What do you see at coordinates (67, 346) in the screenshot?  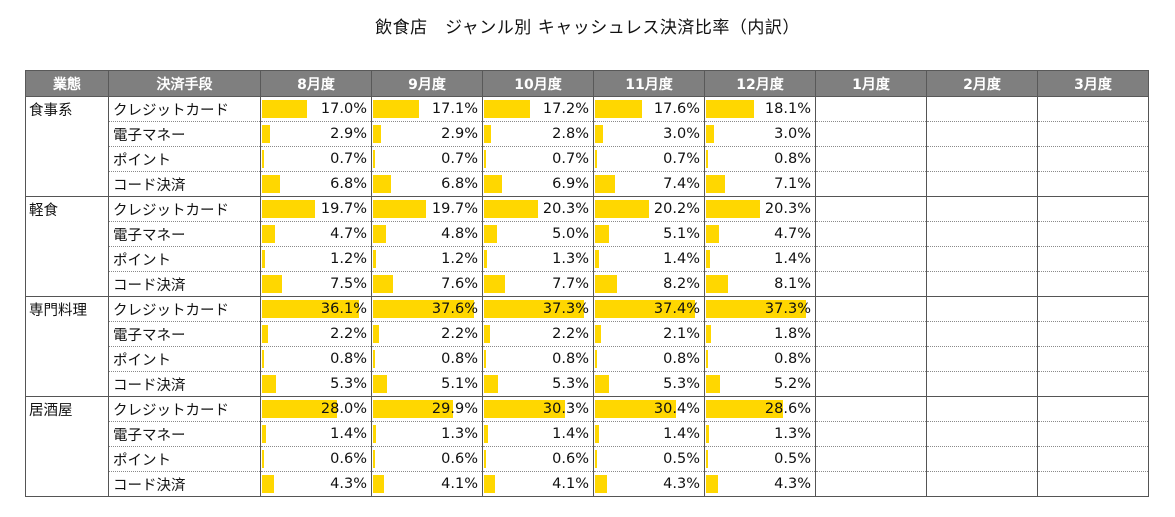 I see `industry-cell: 専門料理` at bounding box center [67, 346].